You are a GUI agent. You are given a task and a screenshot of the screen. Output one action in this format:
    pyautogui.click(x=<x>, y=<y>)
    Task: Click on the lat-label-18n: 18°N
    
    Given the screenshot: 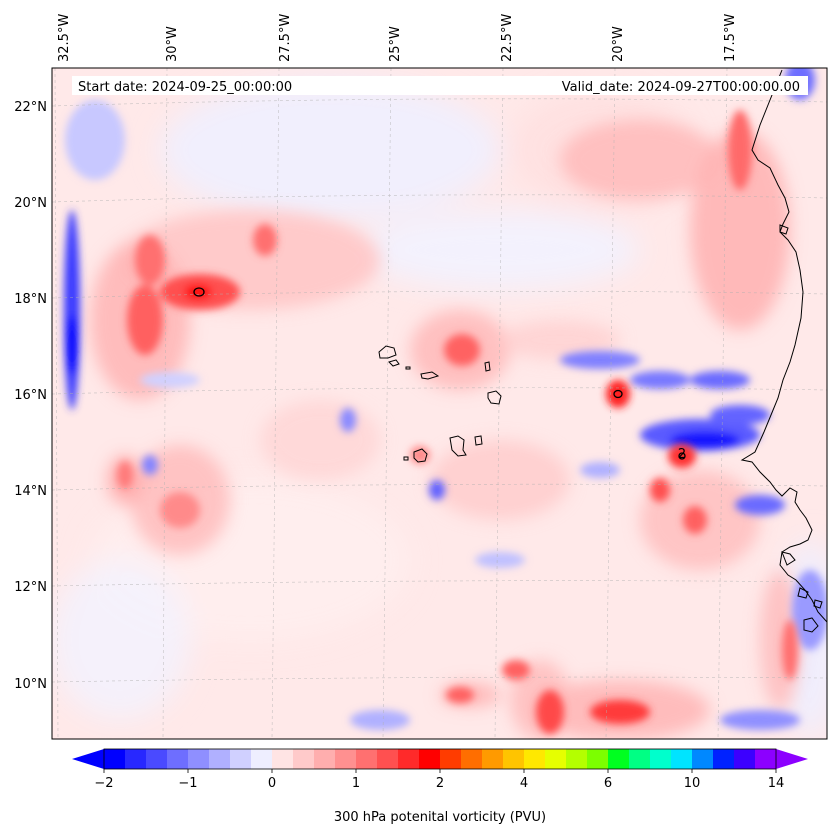 What is the action you would take?
    pyautogui.click(x=30, y=299)
    